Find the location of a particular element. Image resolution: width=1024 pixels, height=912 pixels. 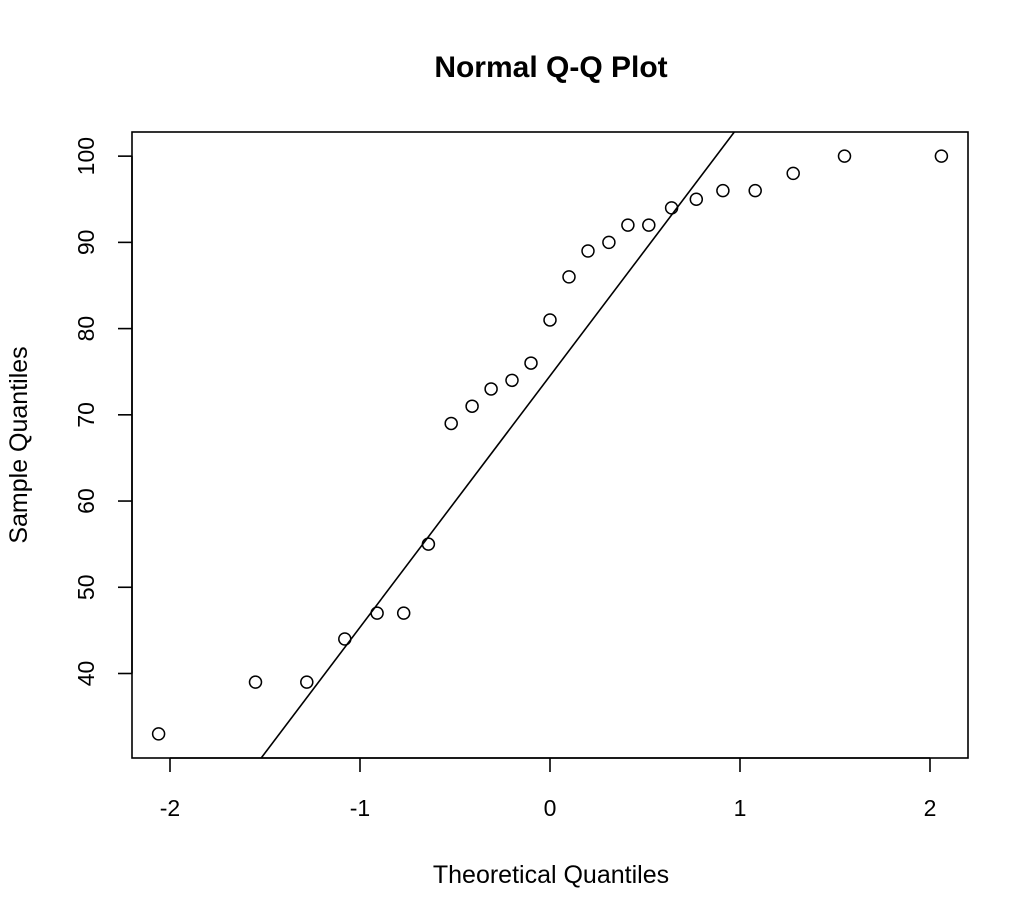

y-tick-label: 100 is located at coordinates (86, 156).